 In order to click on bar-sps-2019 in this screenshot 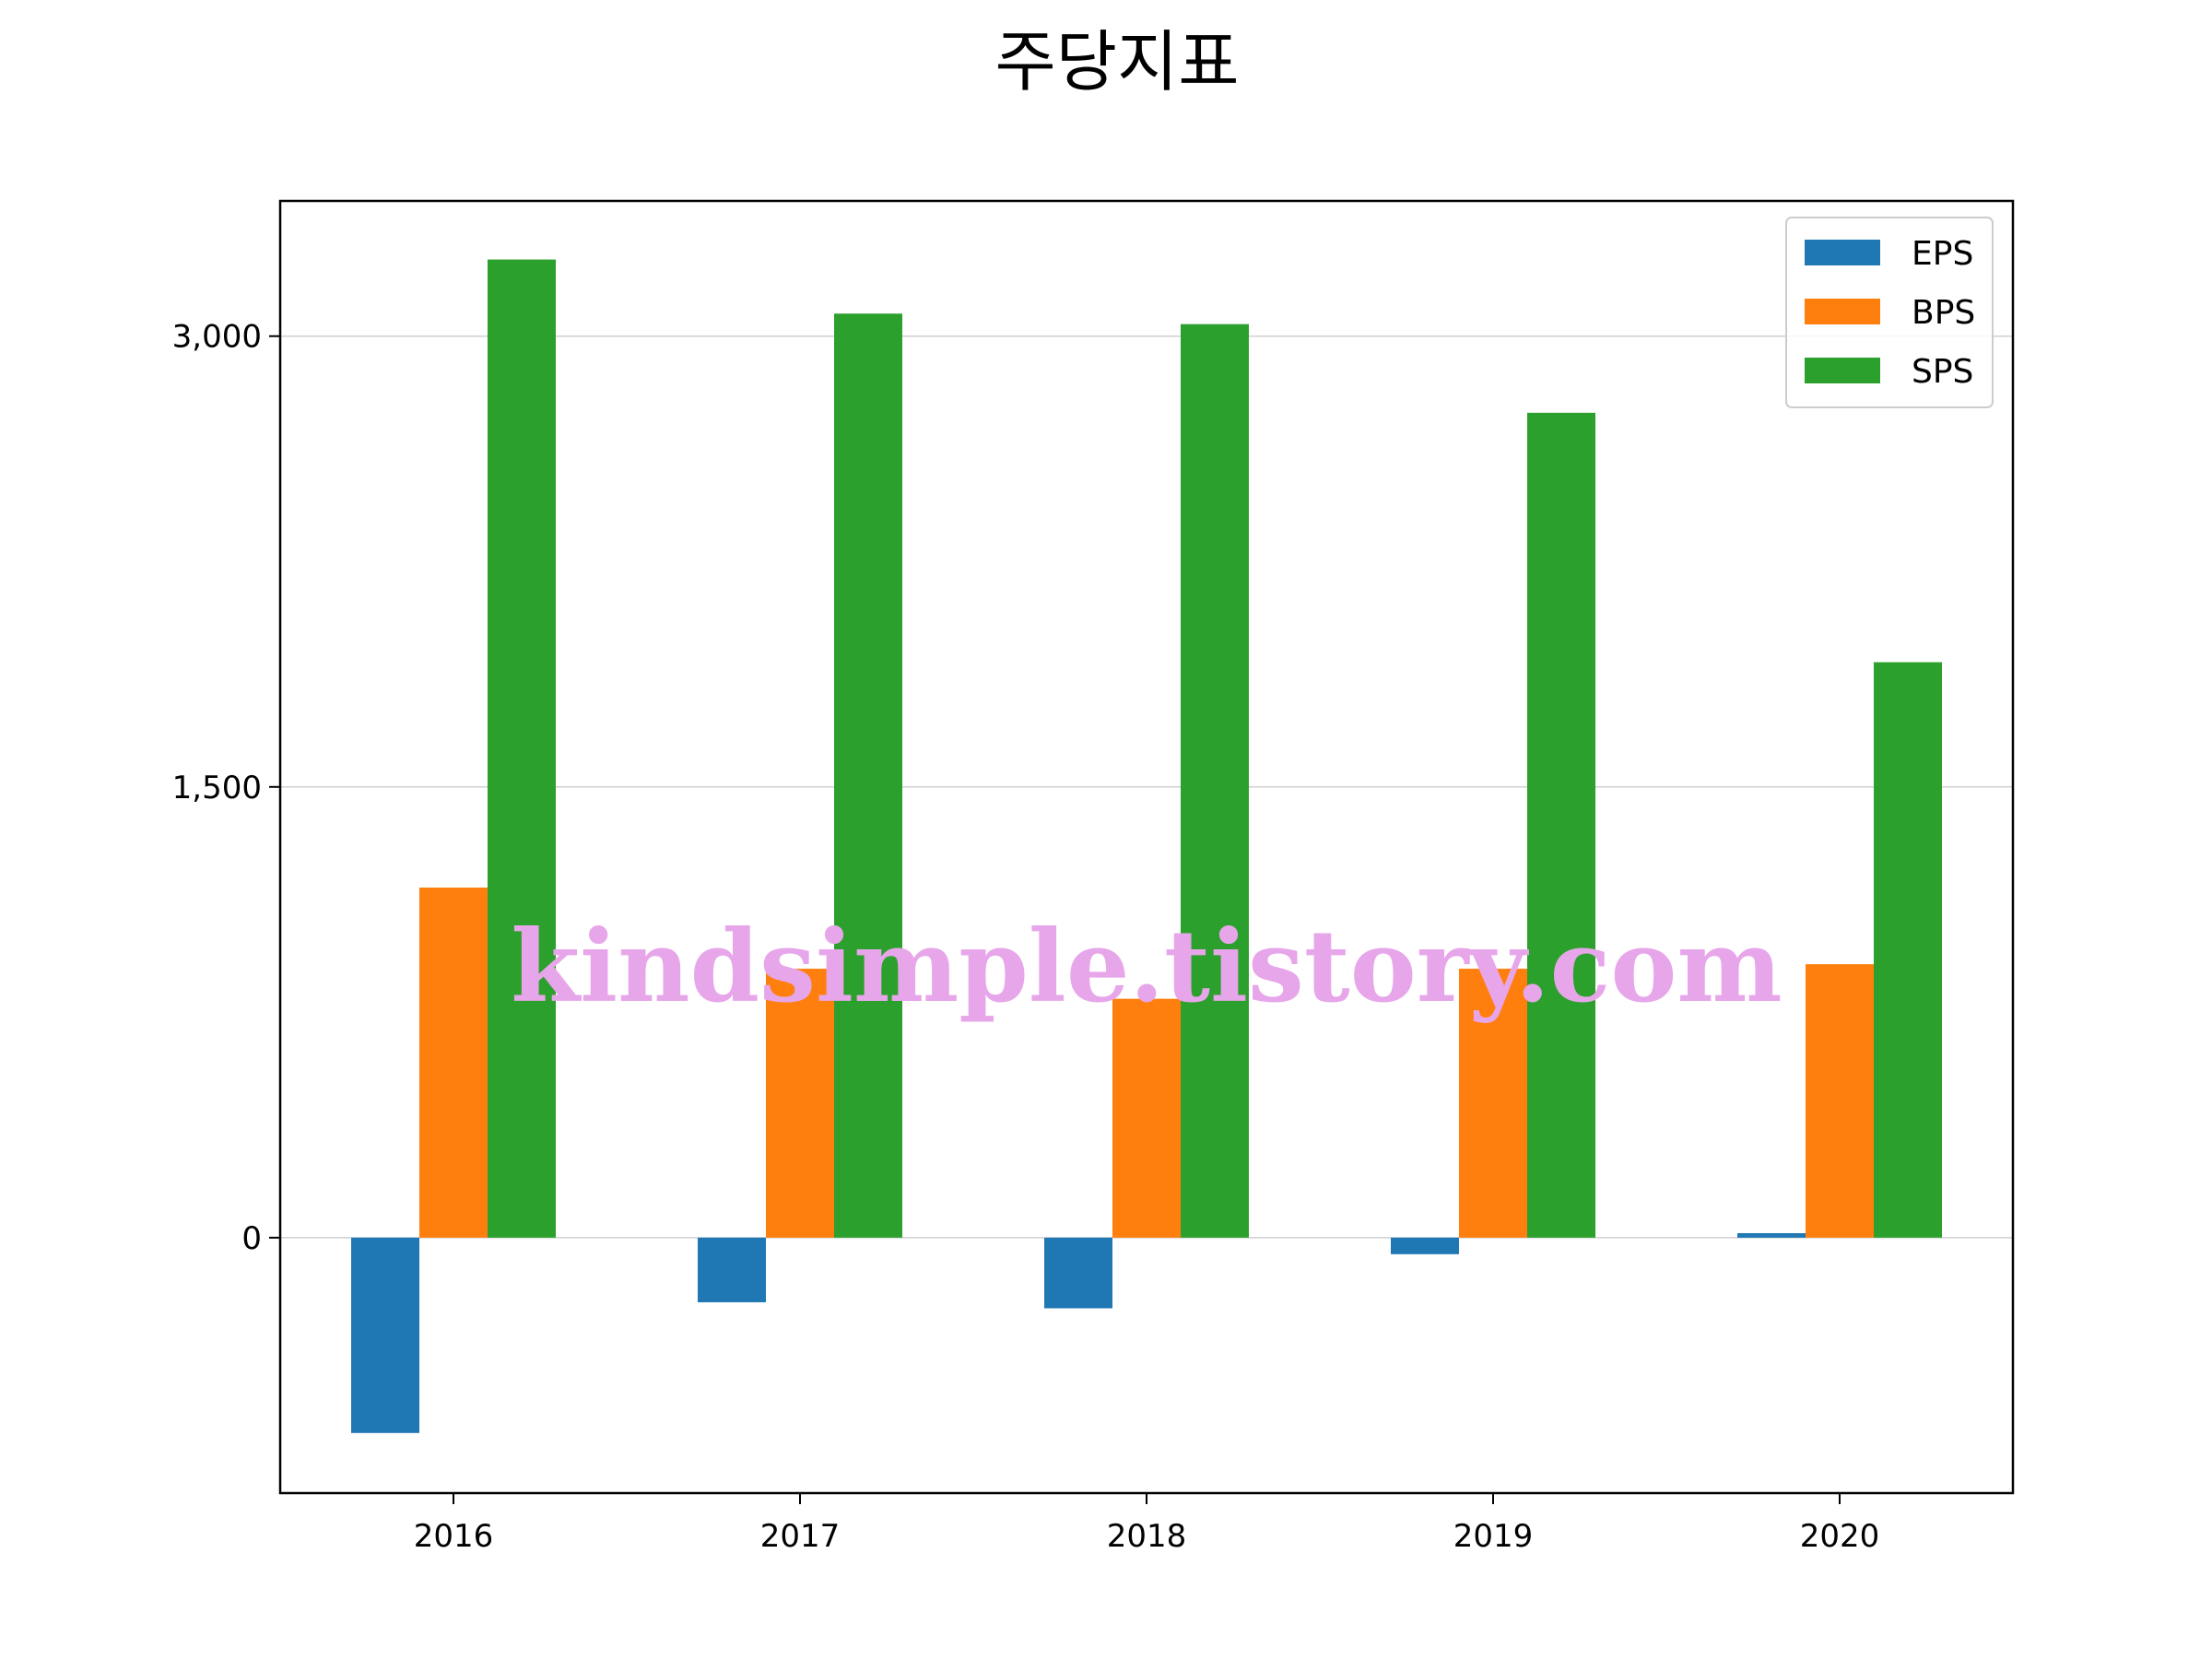, I will do `click(1561, 825)`.